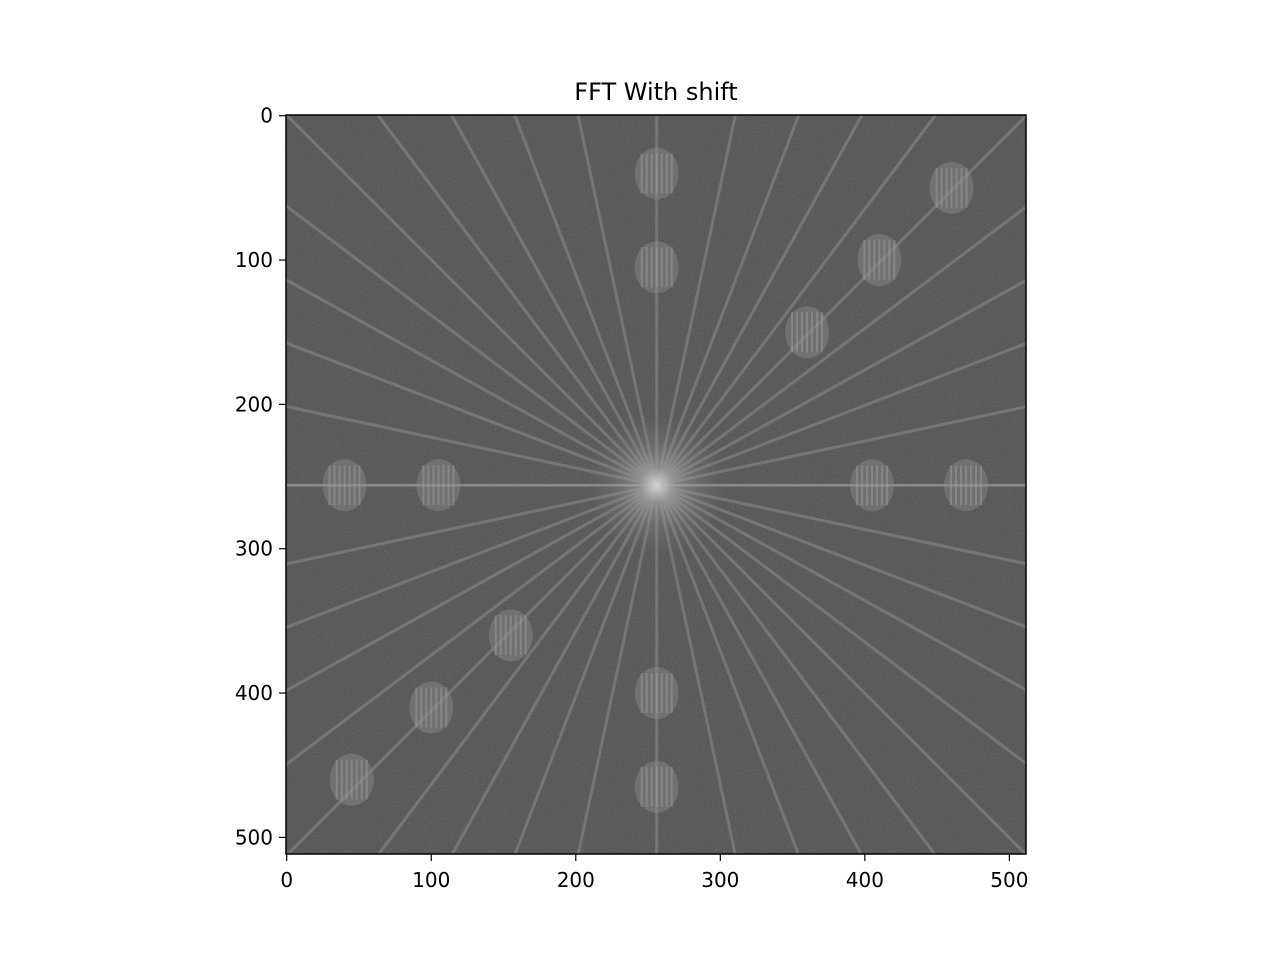 The height and width of the screenshot is (960, 1280). What do you see at coordinates (254, 693) in the screenshot?
I see `y-tick-label: 400` at bounding box center [254, 693].